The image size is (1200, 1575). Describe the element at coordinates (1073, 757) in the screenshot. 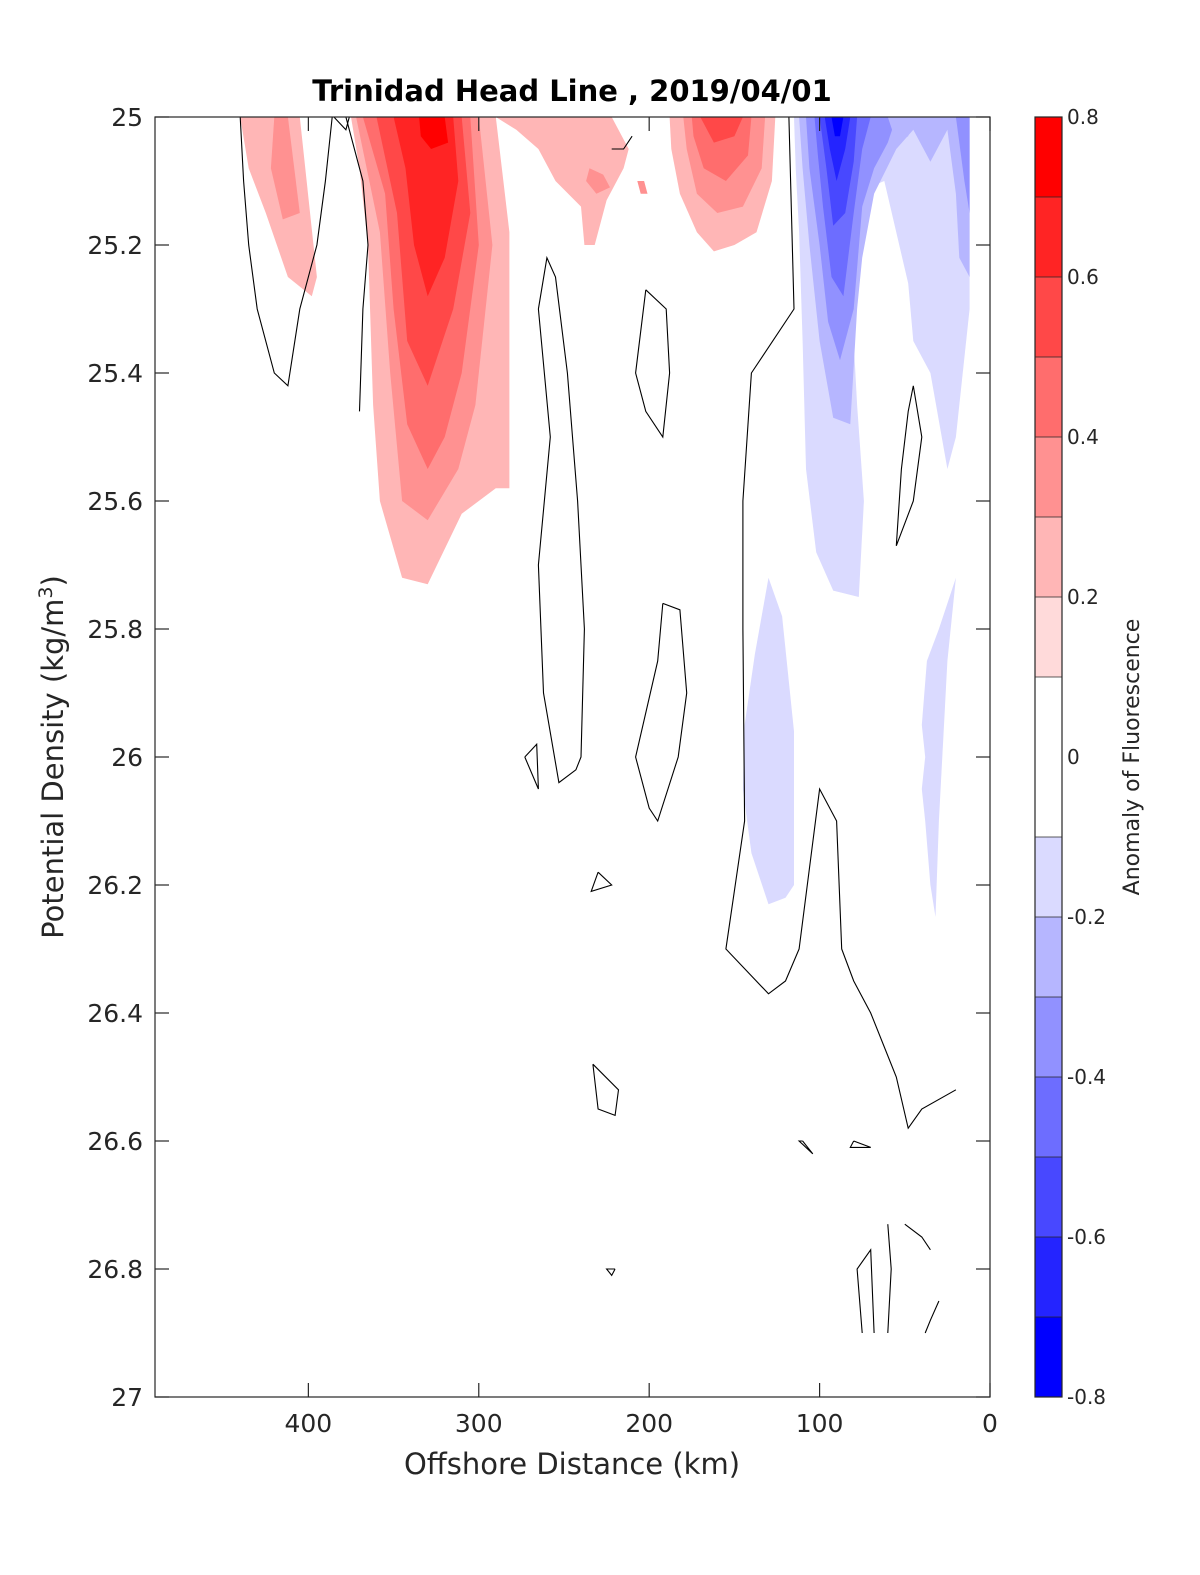

I see `colorbar-tick-label-4: 0` at that location.